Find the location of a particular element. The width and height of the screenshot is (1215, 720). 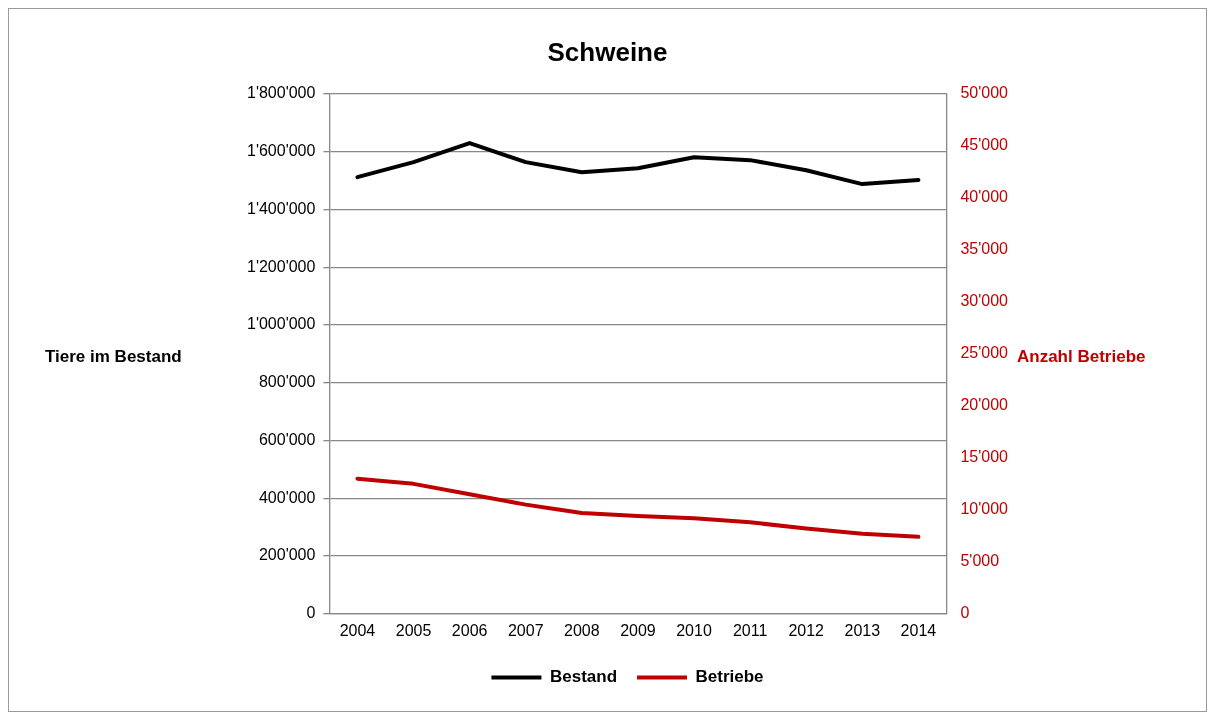

y-tick-label: 1'800'000 is located at coordinates (281, 93).